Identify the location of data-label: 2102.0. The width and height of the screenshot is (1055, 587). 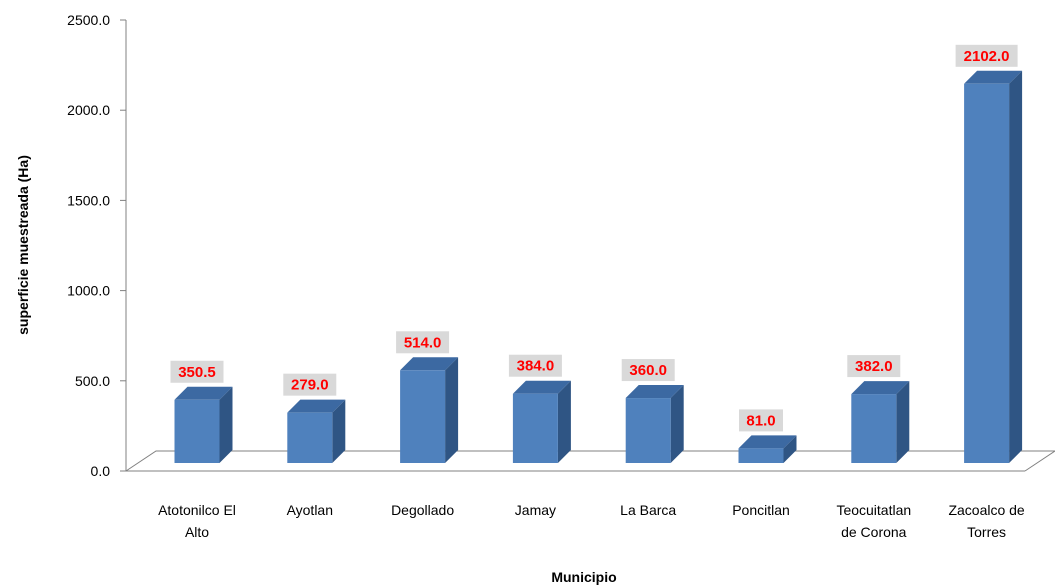
(987, 56).